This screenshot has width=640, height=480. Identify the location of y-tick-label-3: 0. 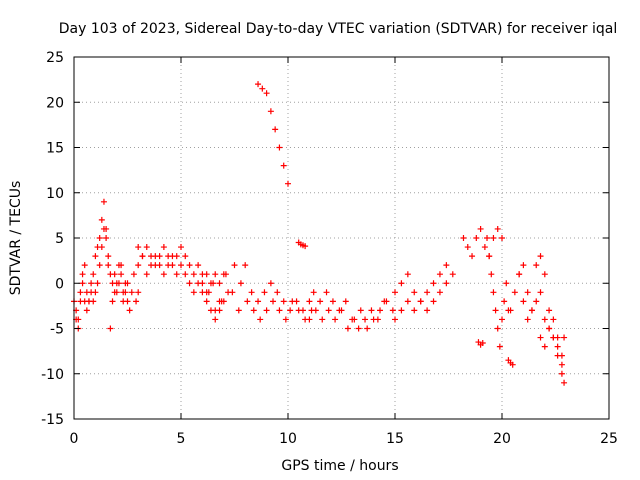
(59, 284).